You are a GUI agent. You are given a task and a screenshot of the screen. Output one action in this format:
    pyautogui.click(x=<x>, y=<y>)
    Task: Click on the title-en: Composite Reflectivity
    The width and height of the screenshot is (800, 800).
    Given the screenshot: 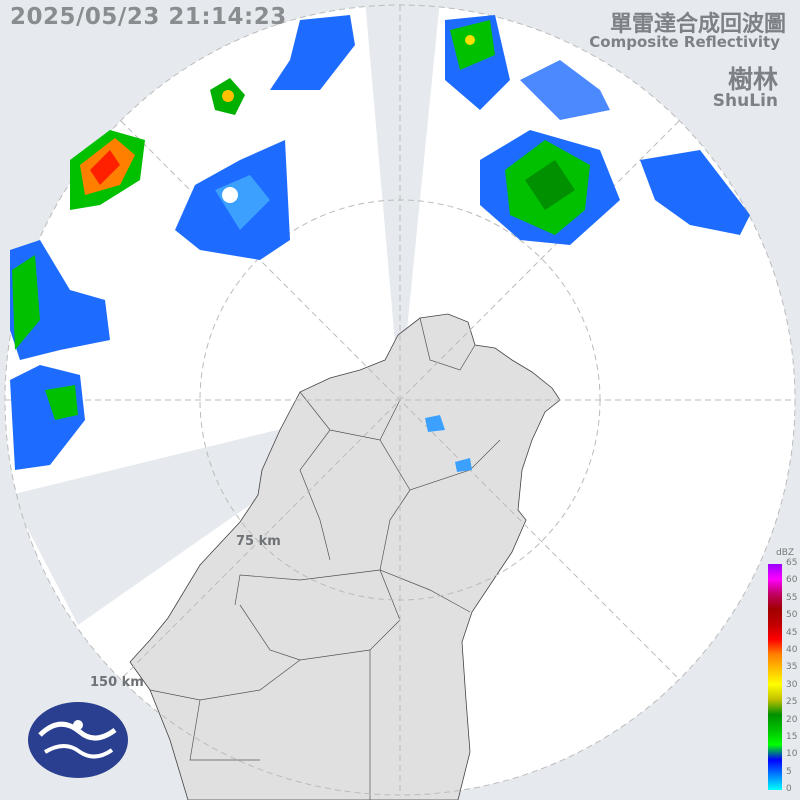 What is the action you would take?
    pyautogui.click(x=684, y=42)
    